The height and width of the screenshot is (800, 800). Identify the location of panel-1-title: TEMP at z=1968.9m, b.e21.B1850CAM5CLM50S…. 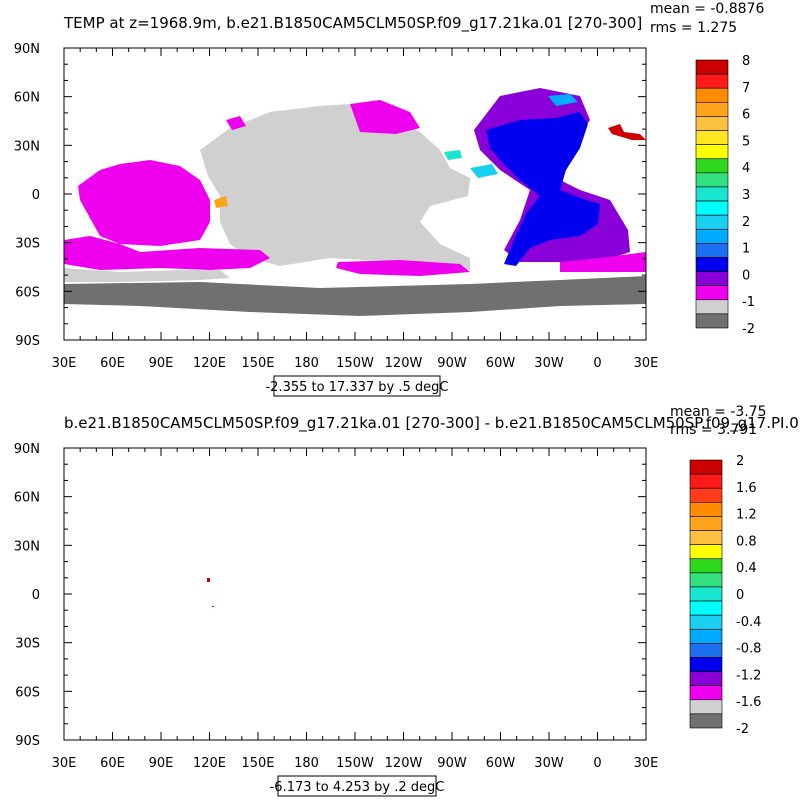
(352, 23).